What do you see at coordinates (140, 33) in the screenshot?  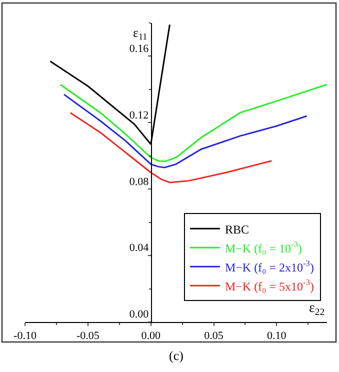 I see `y-axis-title: ε$_{11}$` at bounding box center [140, 33].